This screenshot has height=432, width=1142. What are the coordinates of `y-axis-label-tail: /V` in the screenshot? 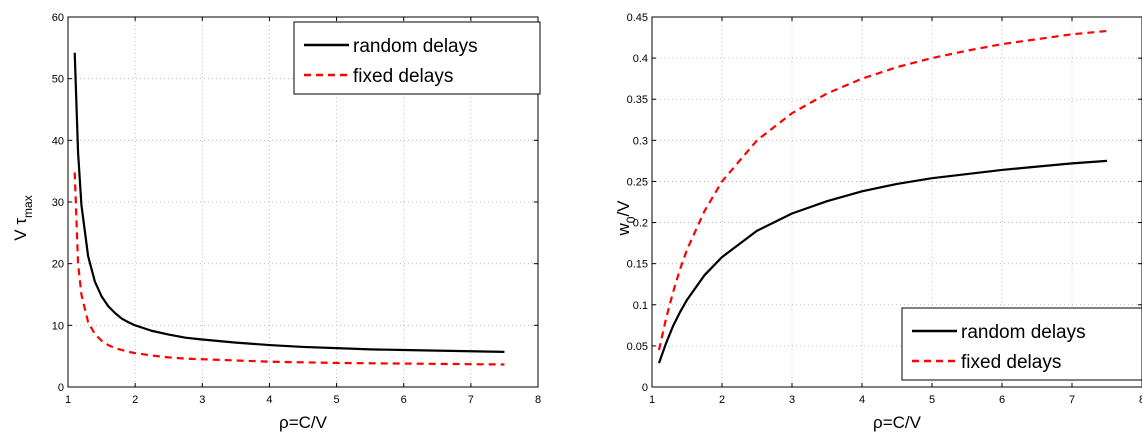 It's located at (623, 208).